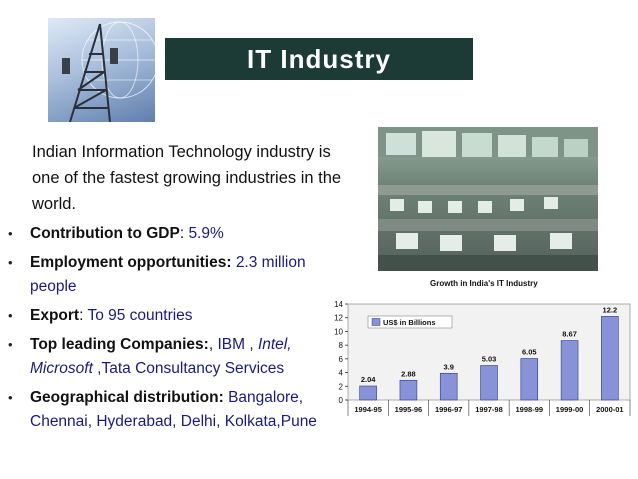 This screenshot has height=479, width=638. Describe the element at coordinates (341, 400) in the screenshot. I see `y-tick-label: 0` at that location.